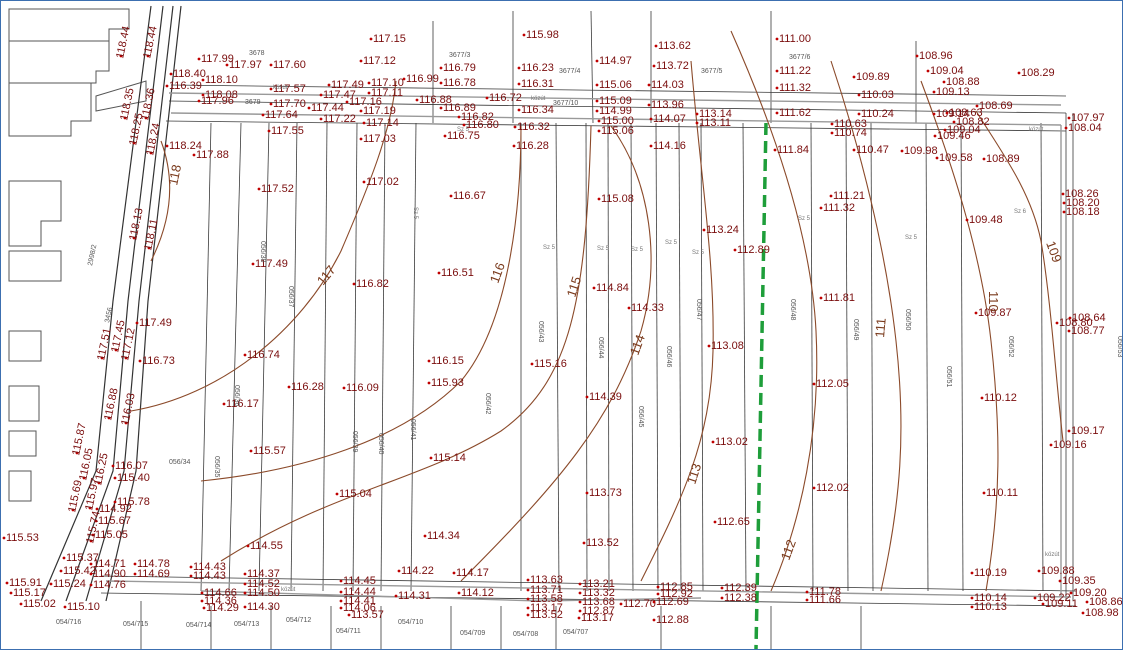 This screenshot has height=650, width=1123. I want to click on elevation-label: 116.73, so click(158, 361).